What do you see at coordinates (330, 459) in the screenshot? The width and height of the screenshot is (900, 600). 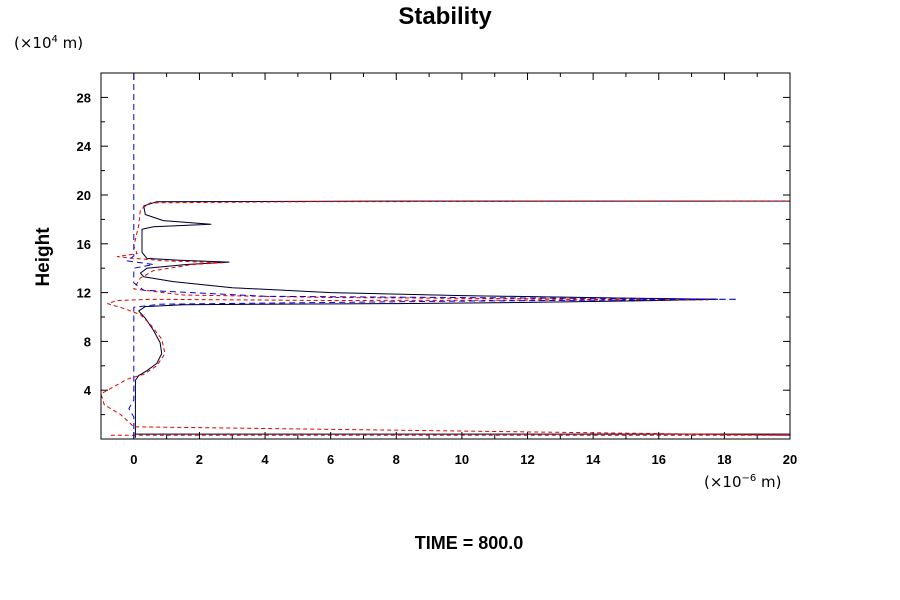 I see `x-tick-label: 6` at bounding box center [330, 459].